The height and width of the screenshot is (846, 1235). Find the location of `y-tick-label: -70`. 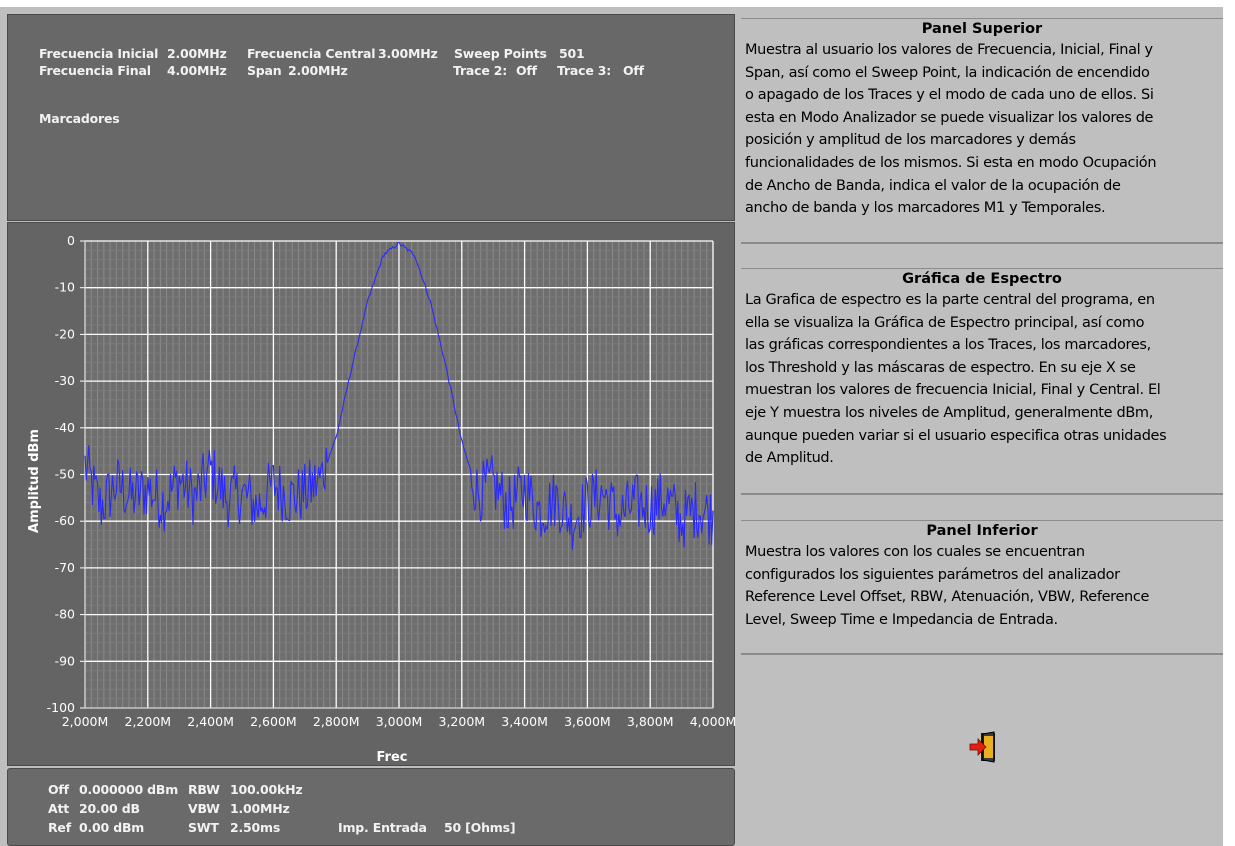

y-tick-label: -70 is located at coordinates (65, 567).